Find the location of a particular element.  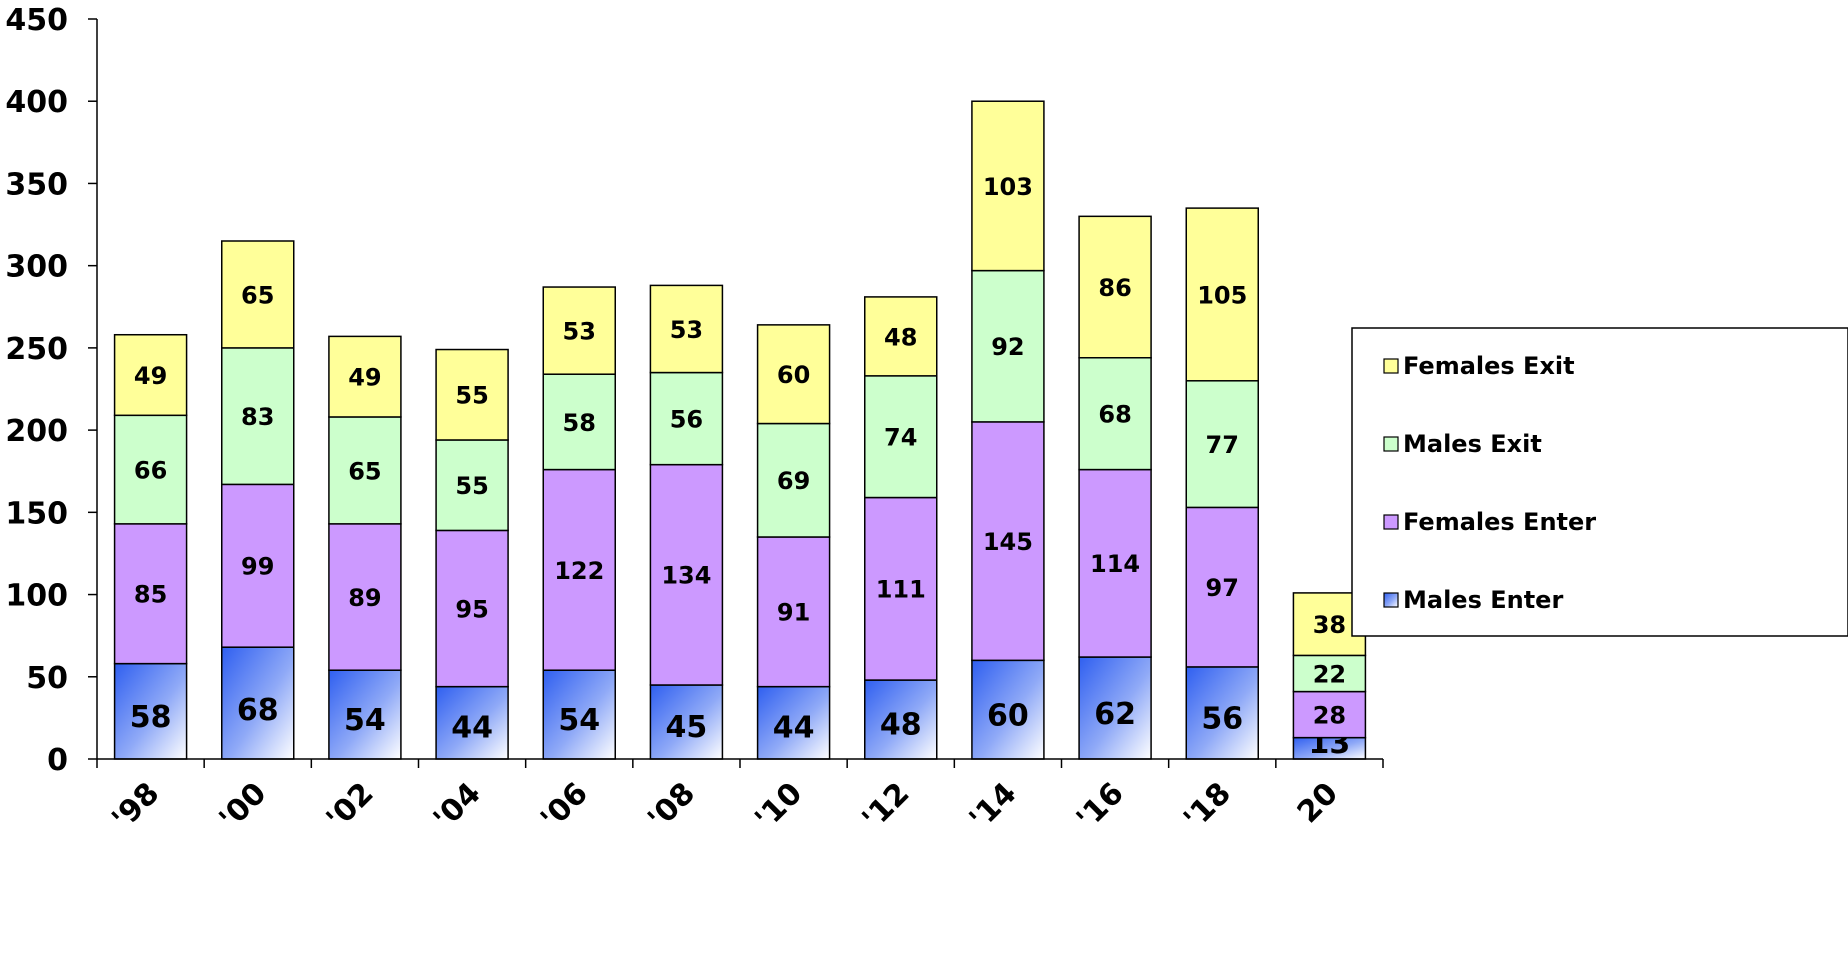

x-tick-label: '14 is located at coordinates (993, 806).